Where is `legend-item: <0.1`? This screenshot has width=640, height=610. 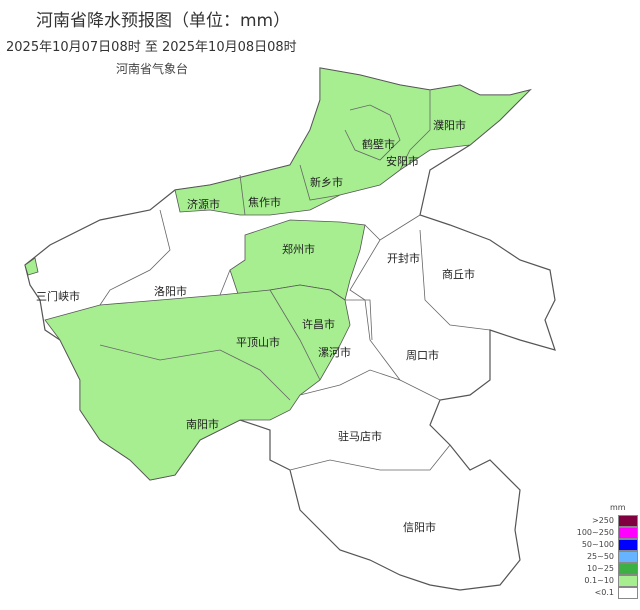 legend-item: <0.1 is located at coordinates (612, 593).